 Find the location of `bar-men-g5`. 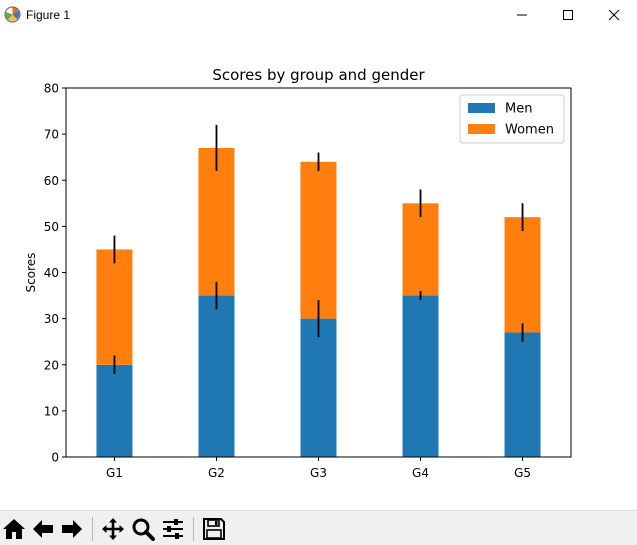

bar-men-g5 is located at coordinates (522, 394).